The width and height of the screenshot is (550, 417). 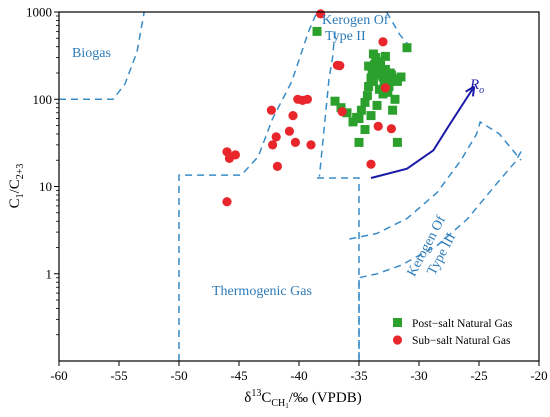 I want to click on y-tick-label: 100, so click(x=43, y=99).